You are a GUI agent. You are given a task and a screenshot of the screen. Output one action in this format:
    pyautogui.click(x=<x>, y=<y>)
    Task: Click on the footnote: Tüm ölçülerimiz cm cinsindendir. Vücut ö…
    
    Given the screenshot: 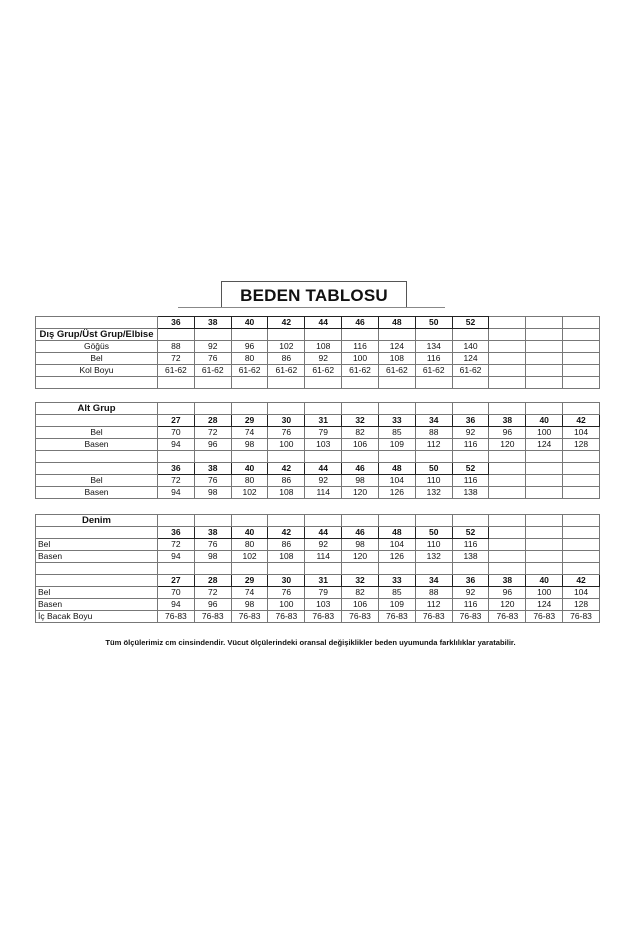 What is the action you would take?
    pyautogui.click(x=310, y=642)
    